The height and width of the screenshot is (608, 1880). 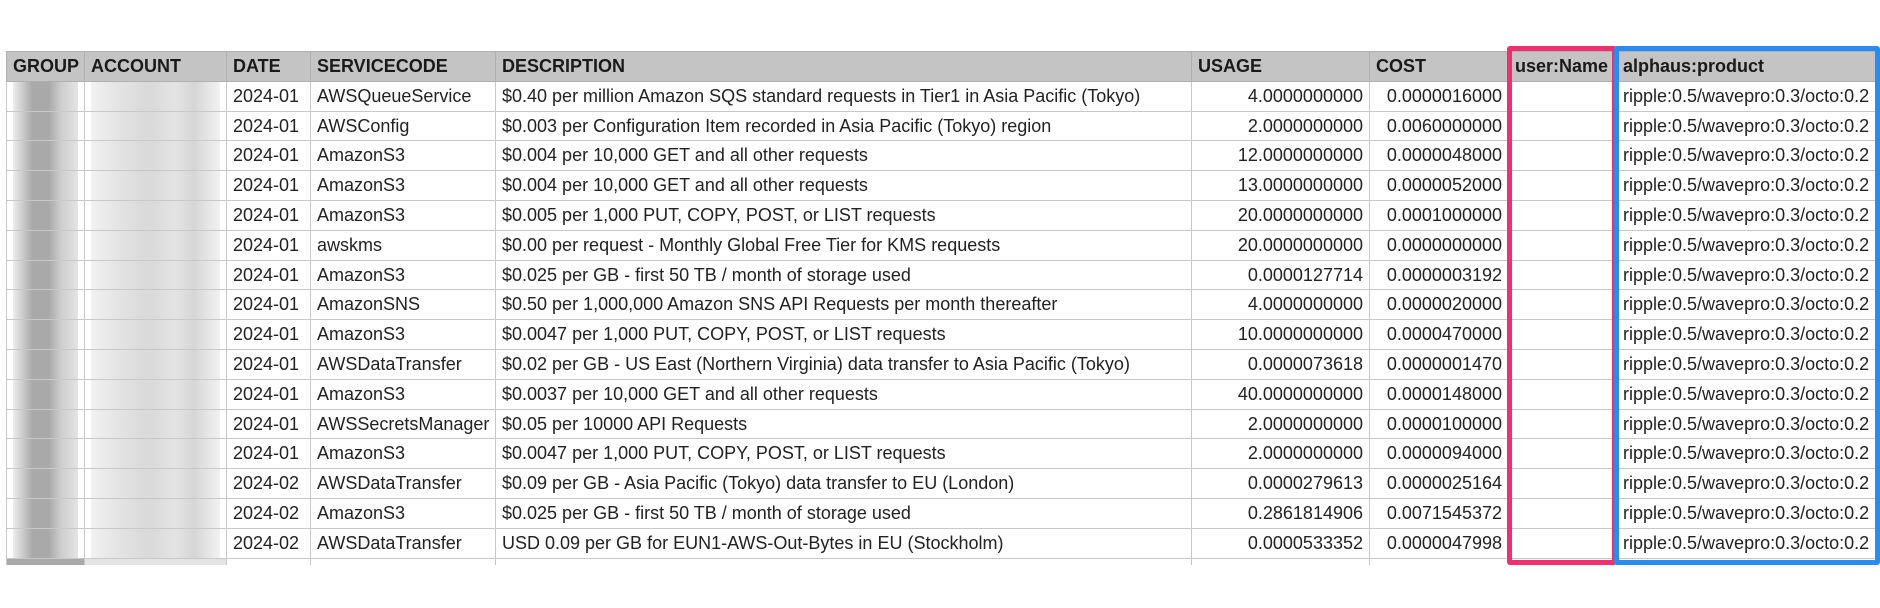 I want to click on servicecode-cell: awskms, so click(x=403, y=245).